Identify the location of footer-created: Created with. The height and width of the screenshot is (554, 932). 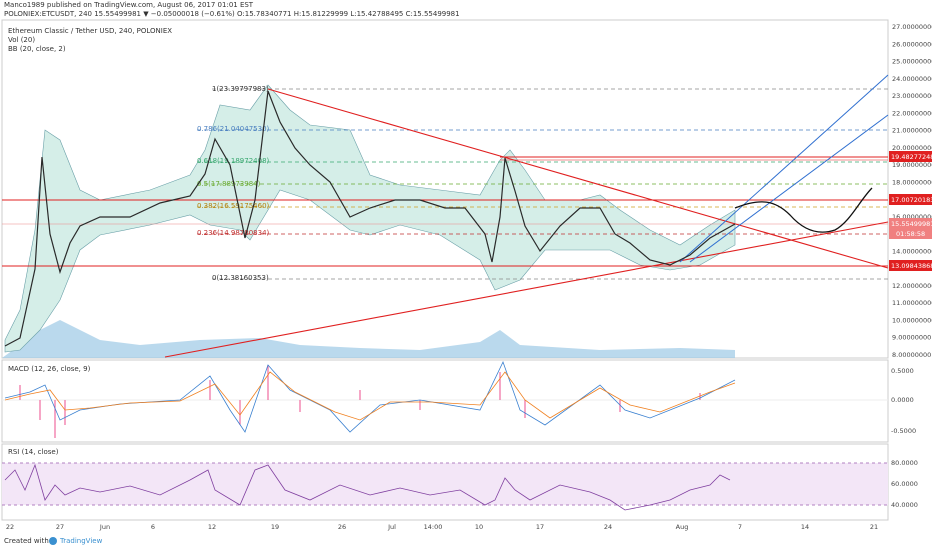
(26, 541).